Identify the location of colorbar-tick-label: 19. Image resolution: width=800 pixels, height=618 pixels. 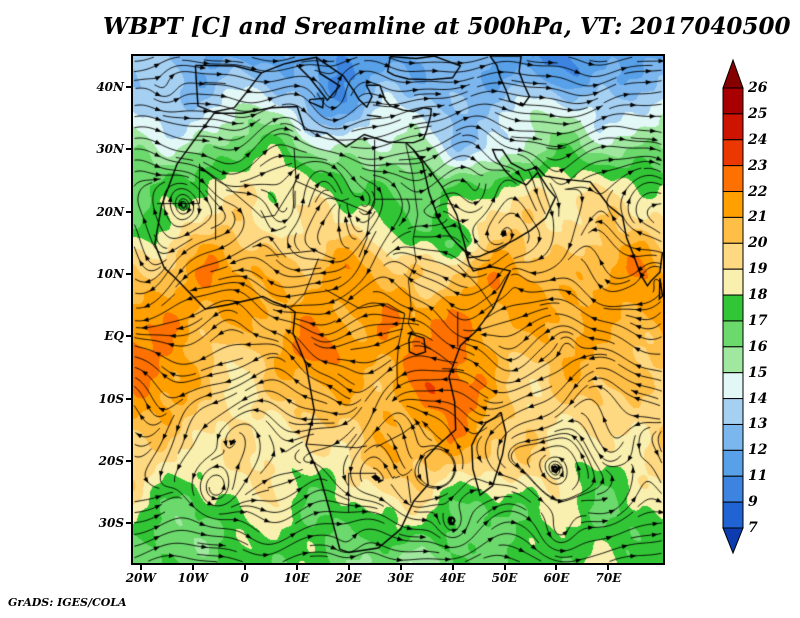
(758, 269).